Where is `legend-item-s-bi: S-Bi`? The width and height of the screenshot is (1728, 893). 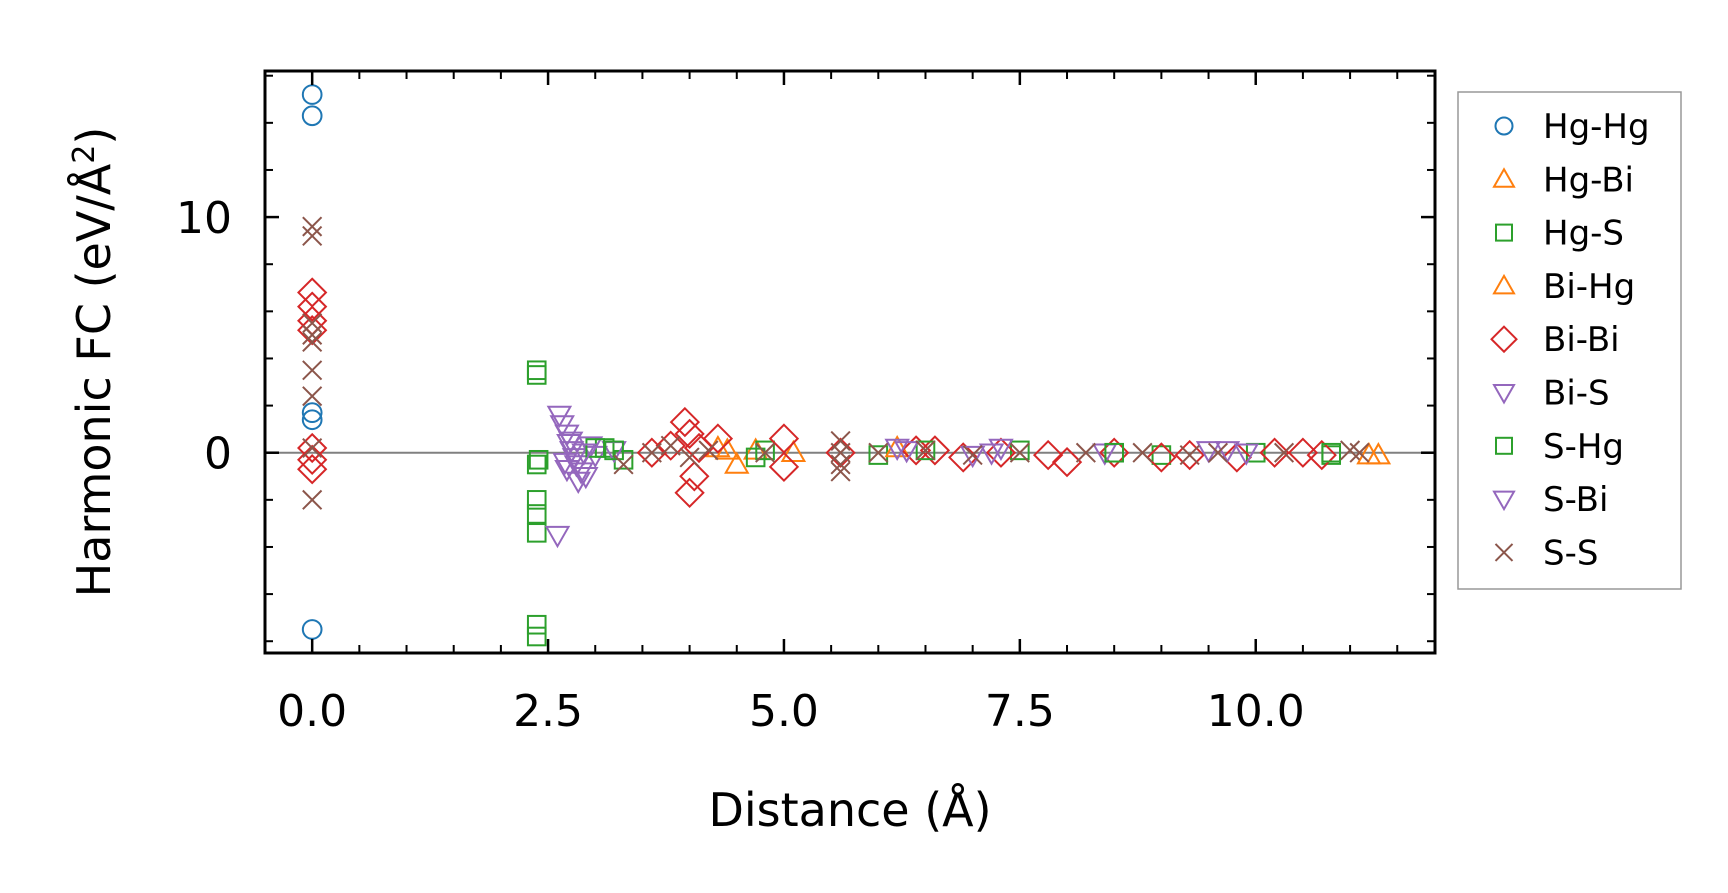
legend-item-s-bi: S-Bi is located at coordinates (1550, 500).